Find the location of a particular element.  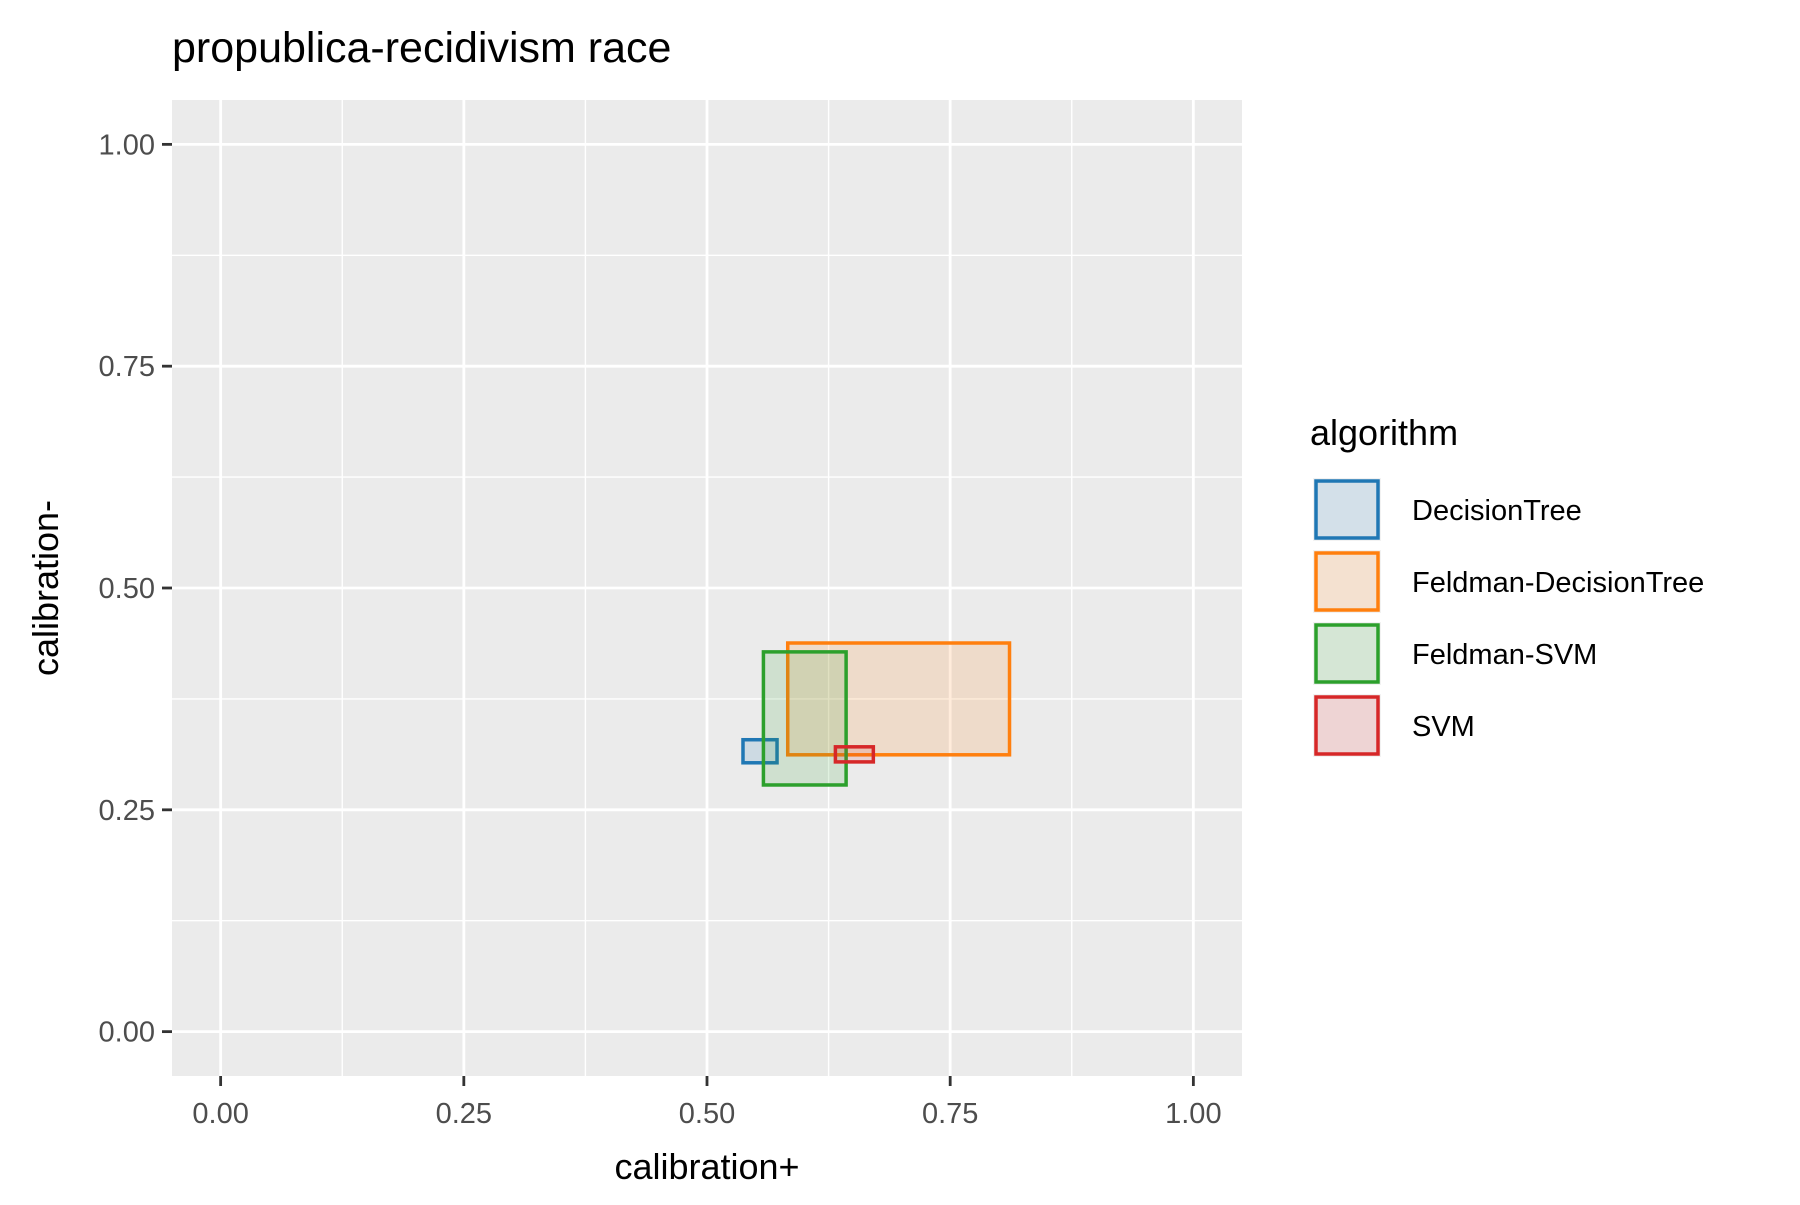

x-axis: 0.00 0.25 0.50 0.75 1.00 is located at coordinates (707, 1103).